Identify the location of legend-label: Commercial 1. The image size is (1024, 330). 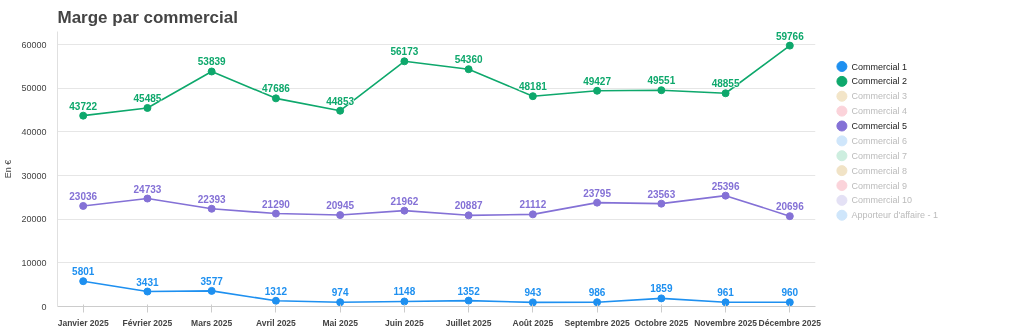
(879, 66).